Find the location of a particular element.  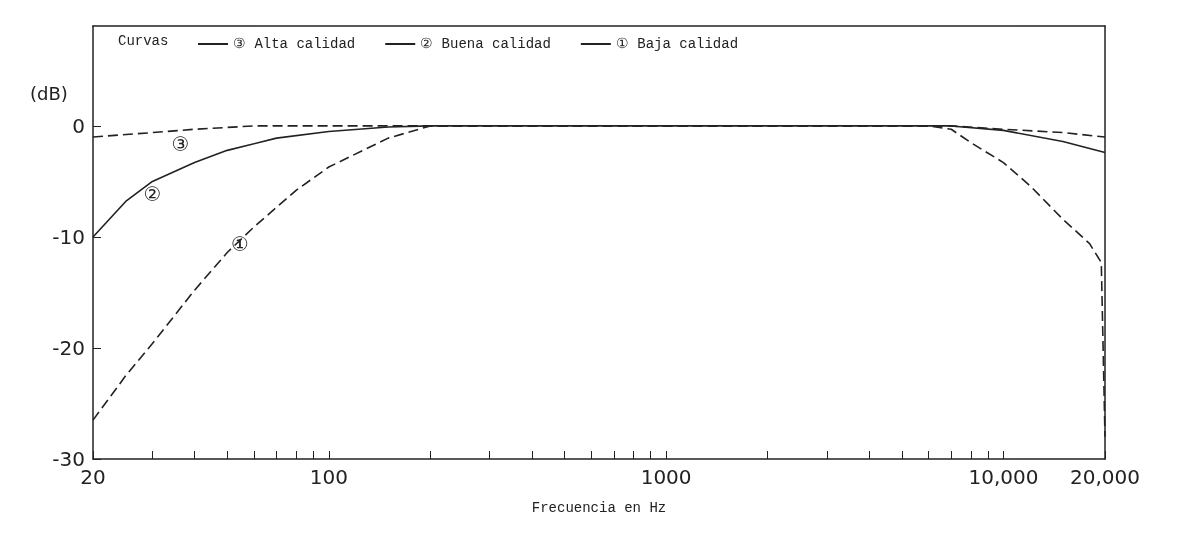

annotation: ③ is located at coordinates (180, 143).